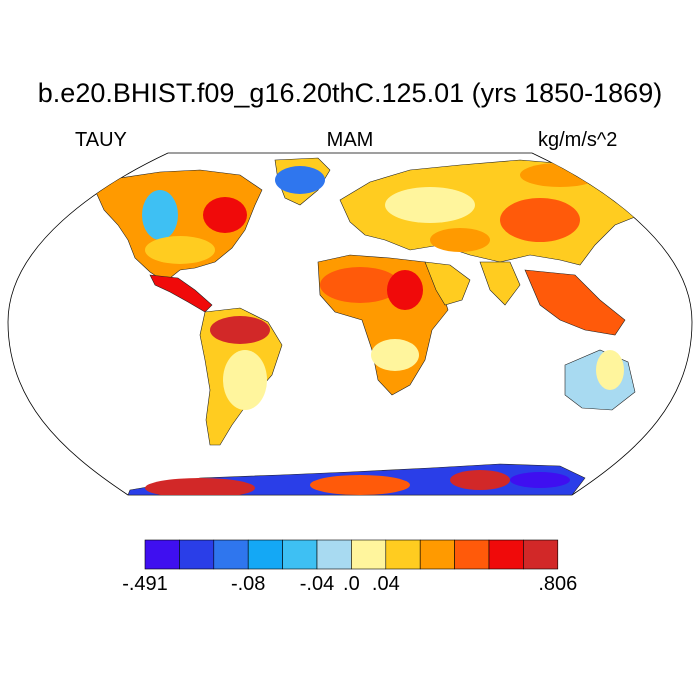 This screenshot has width=700, height=700. I want to click on sahara-east-patch, so click(405, 290).